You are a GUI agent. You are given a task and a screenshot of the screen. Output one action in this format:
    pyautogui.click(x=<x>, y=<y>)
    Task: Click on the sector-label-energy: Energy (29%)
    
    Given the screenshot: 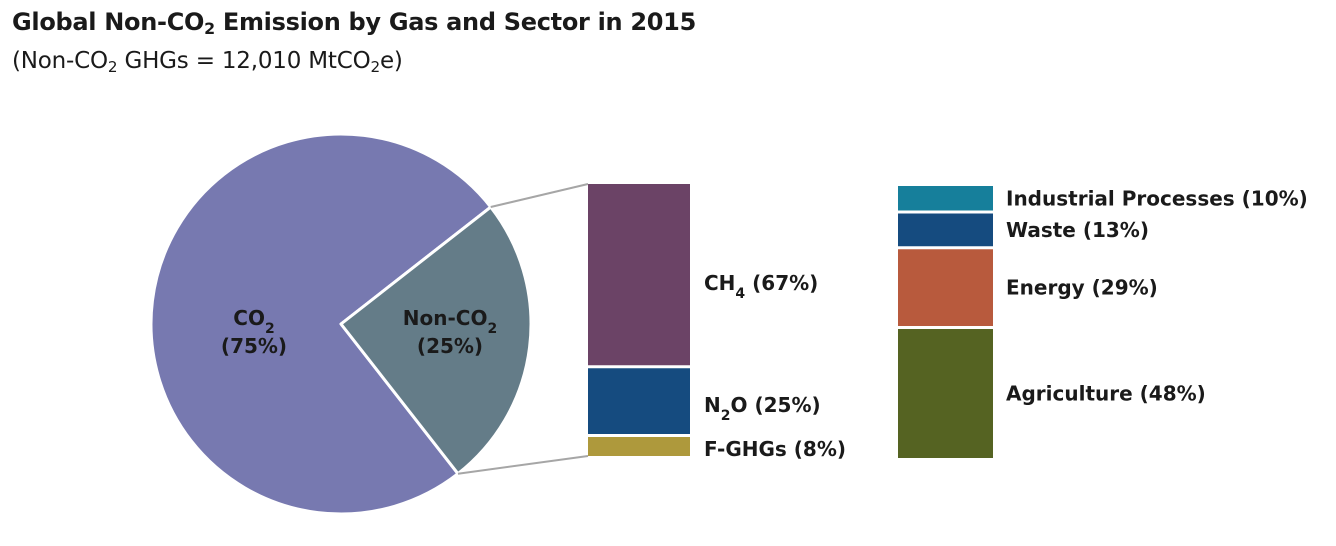 What is the action you would take?
    pyautogui.click(x=1082, y=288)
    